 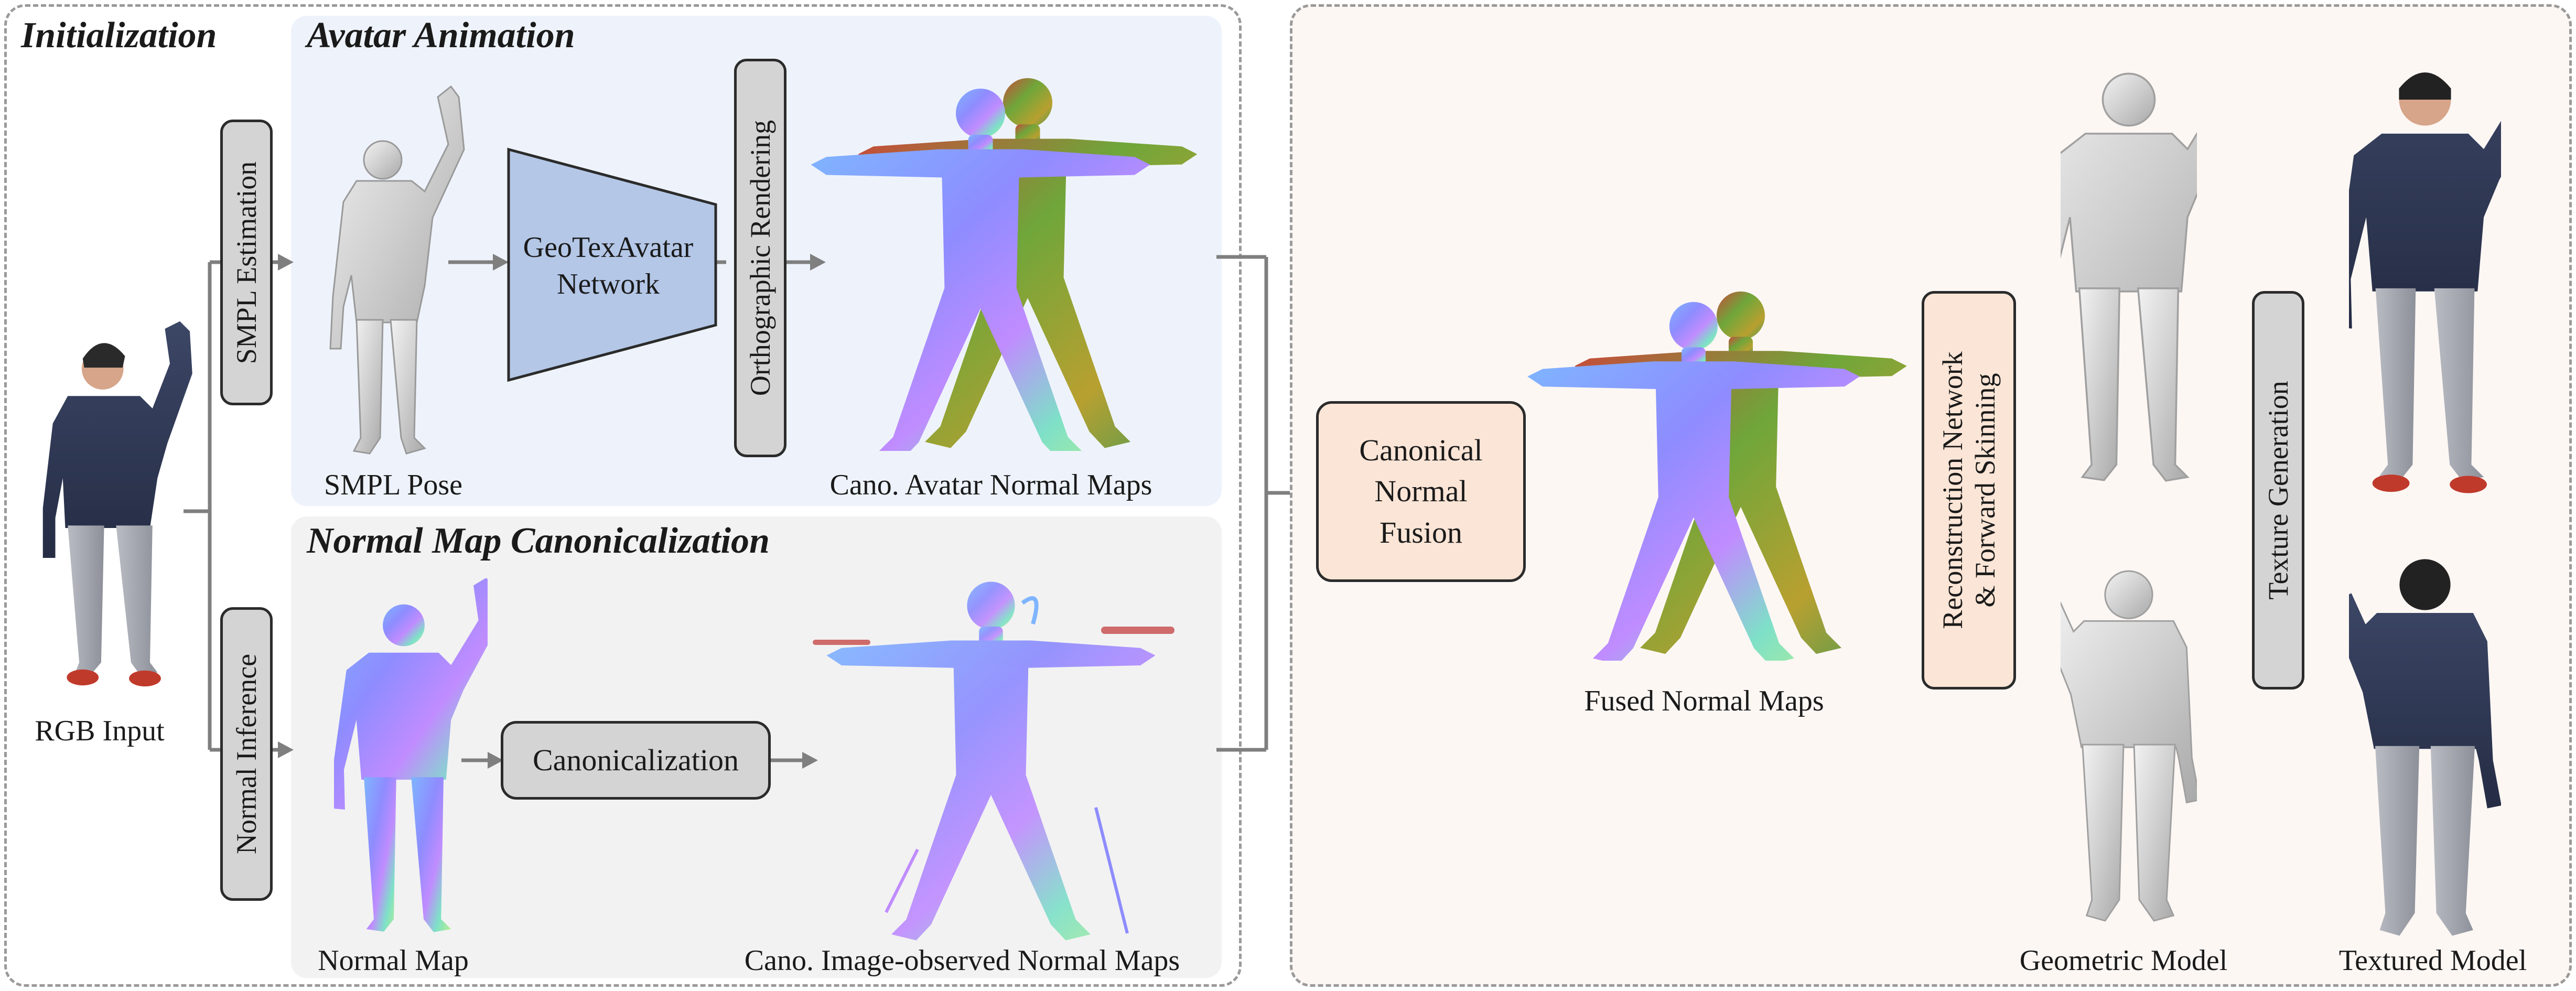 What do you see at coordinates (1704, 701) in the screenshot?
I see `fused-normal-maps-label: Fused Normal Maps` at bounding box center [1704, 701].